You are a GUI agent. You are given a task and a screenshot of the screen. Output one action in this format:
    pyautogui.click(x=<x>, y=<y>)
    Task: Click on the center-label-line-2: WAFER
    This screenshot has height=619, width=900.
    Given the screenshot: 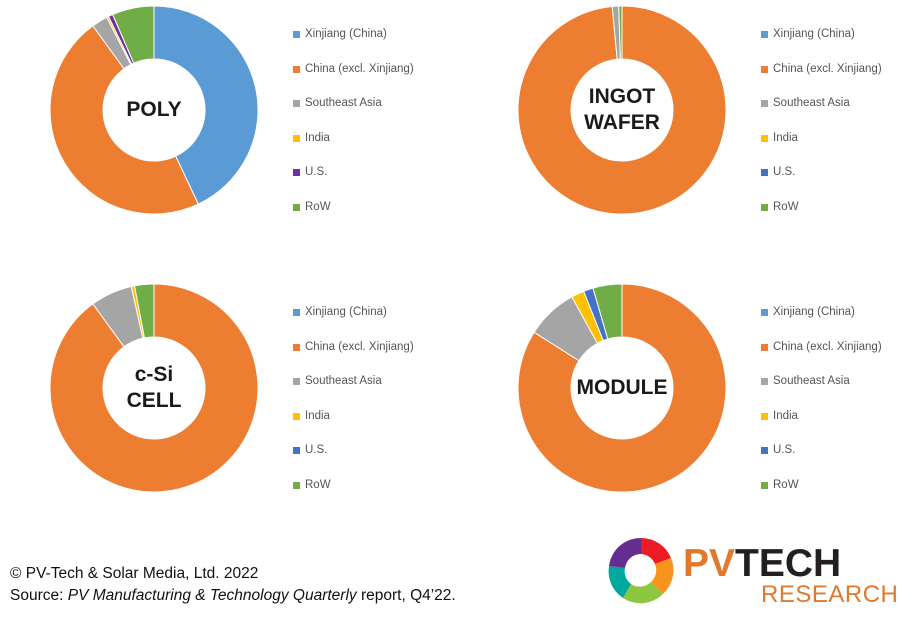 What is the action you would take?
    pyautogui.click(x=622, y=122)
    